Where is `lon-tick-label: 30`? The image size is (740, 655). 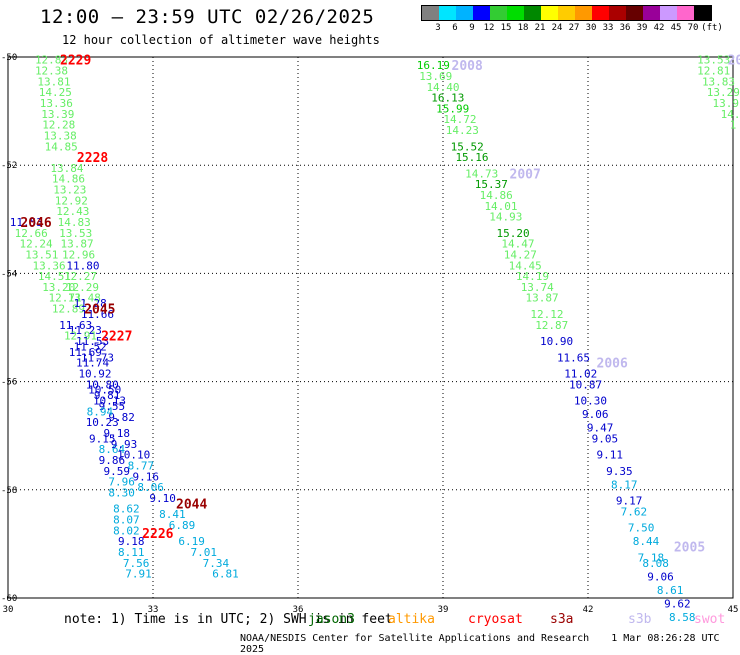 lon-tick-label: 30 is located at coordinates (8, 610).